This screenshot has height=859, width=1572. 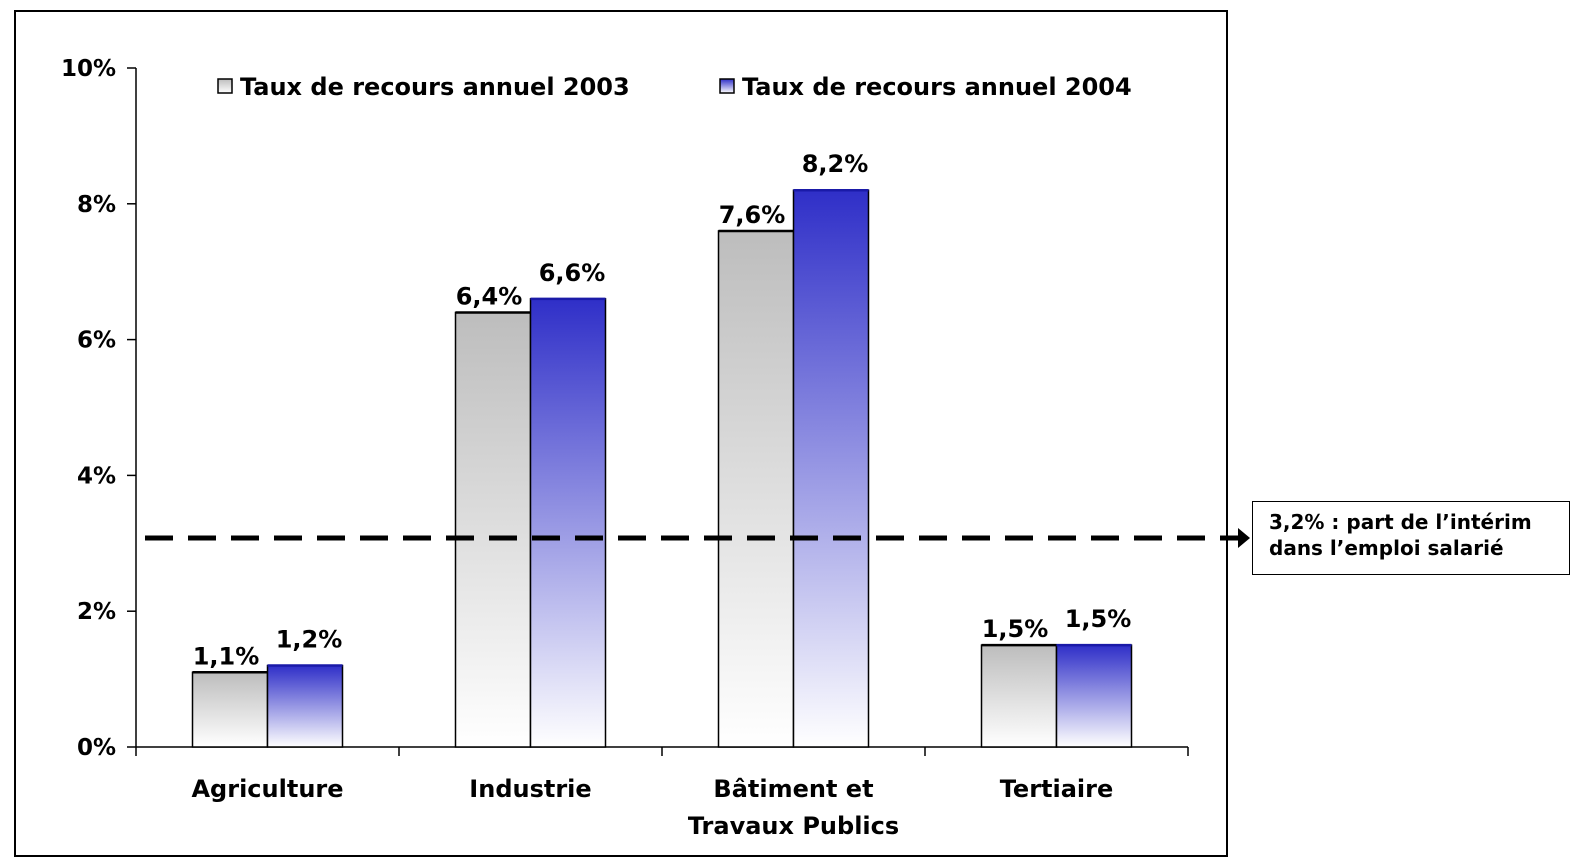 I want to click on y-tick-label: 0%, so click(x=96, y=748).